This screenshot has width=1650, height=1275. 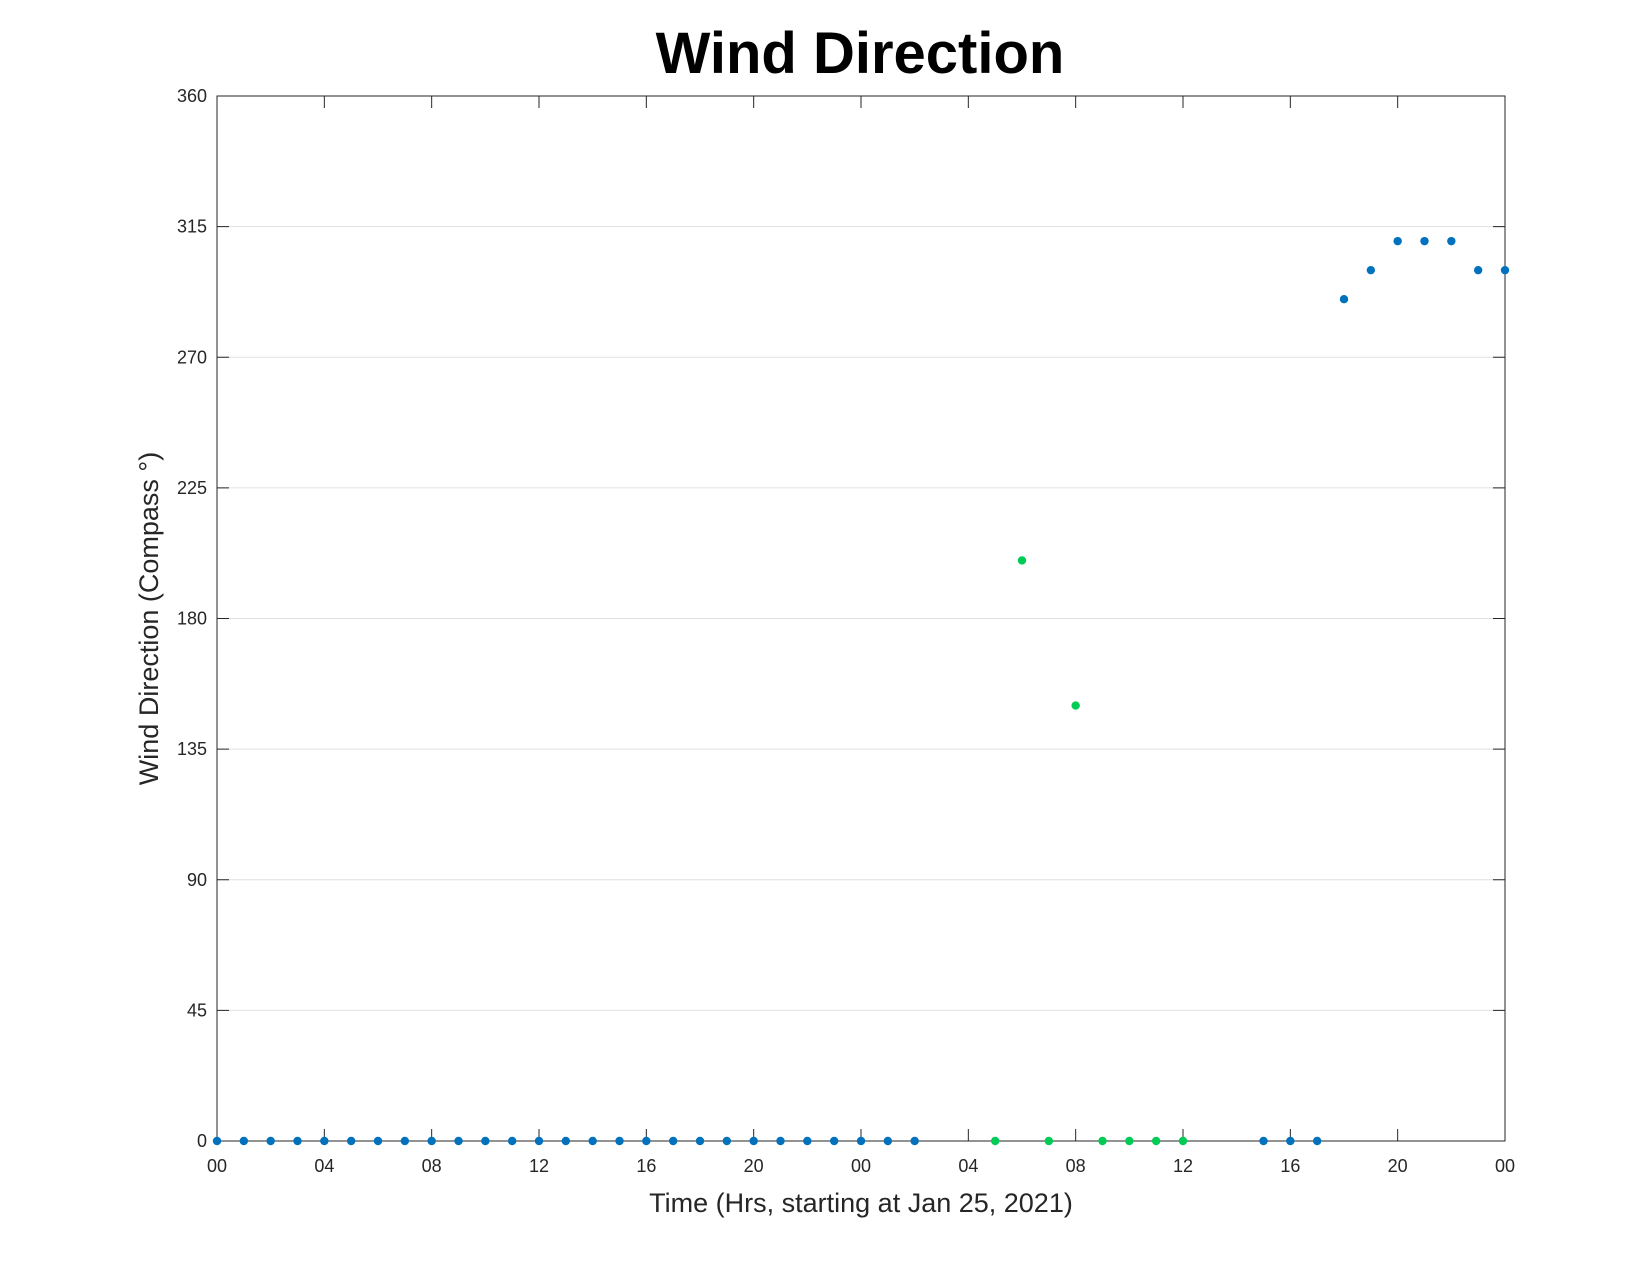 I want to click on y-tick-label: 180, so click(x=192, y=619).